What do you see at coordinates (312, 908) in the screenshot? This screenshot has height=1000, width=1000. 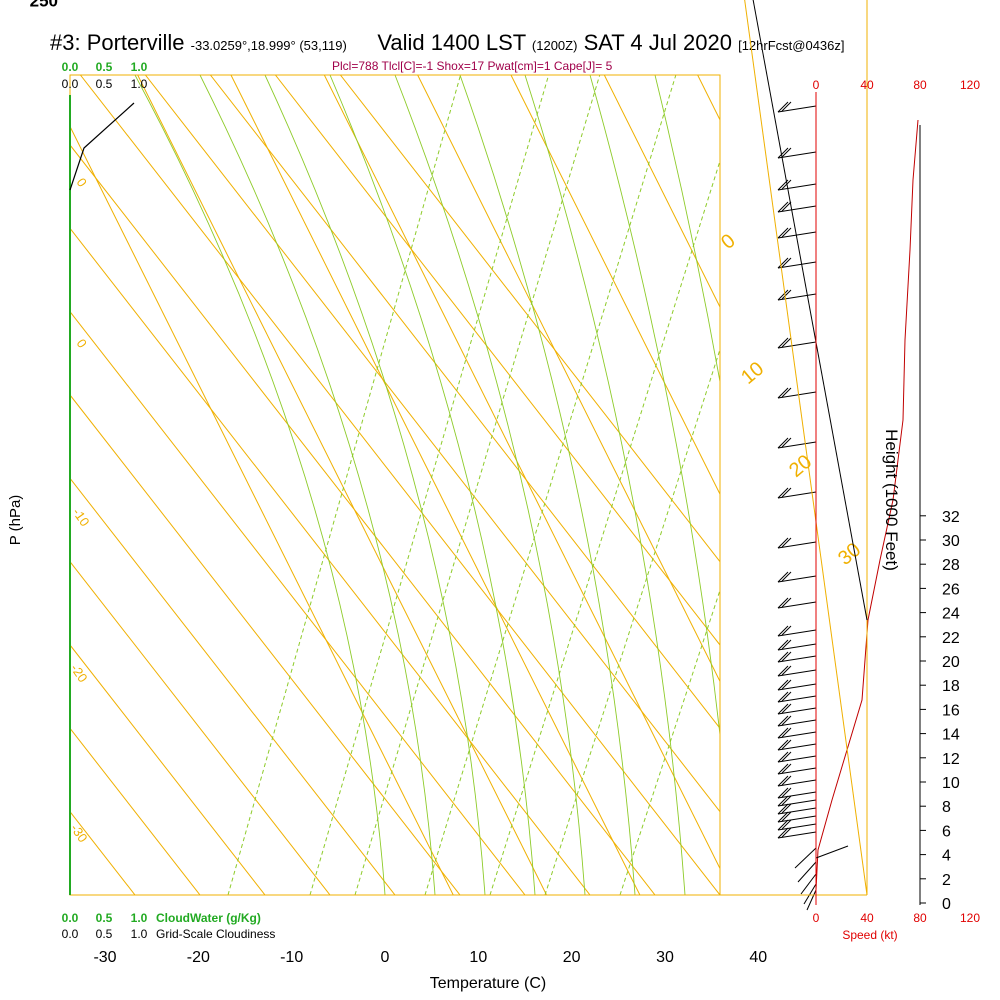 I see `mixing-ratio-label: 2` at bounding box center [312, 908].